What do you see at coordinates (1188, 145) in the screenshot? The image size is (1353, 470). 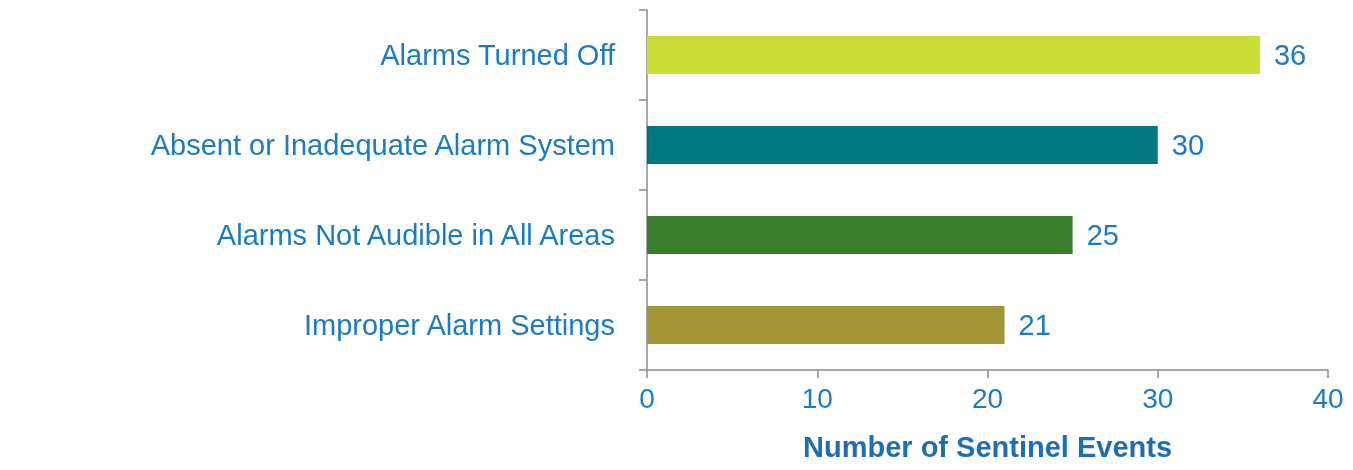 I see `data-label: 30` at bounding box center [1188, 145].